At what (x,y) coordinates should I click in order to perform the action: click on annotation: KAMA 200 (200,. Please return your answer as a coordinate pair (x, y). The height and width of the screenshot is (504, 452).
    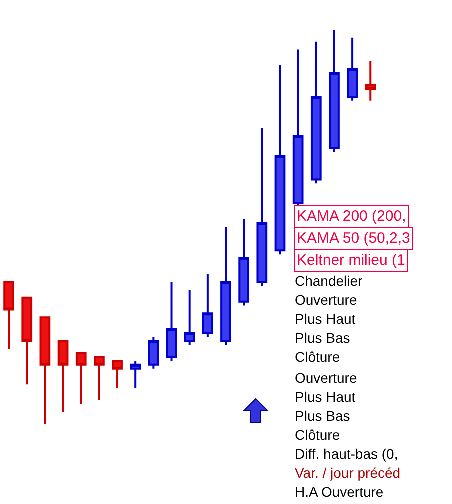
    Looking at the image, I should click on (351, 216).